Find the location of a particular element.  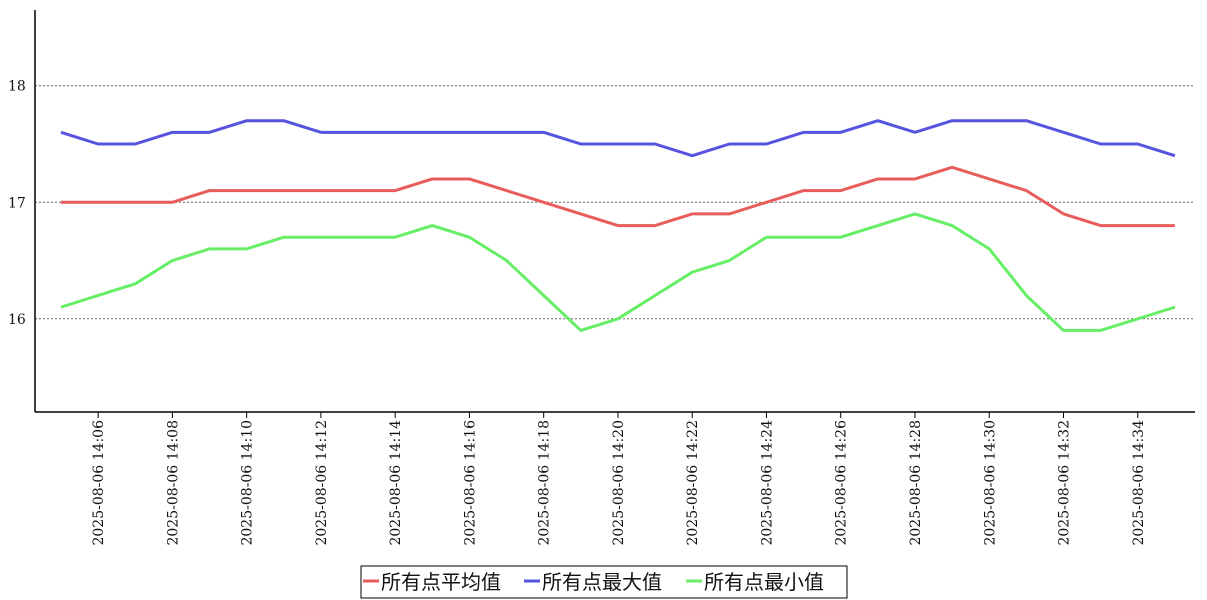

x-tick-label: 2025-08-06 14:06 is located at coordinates (99, 483).